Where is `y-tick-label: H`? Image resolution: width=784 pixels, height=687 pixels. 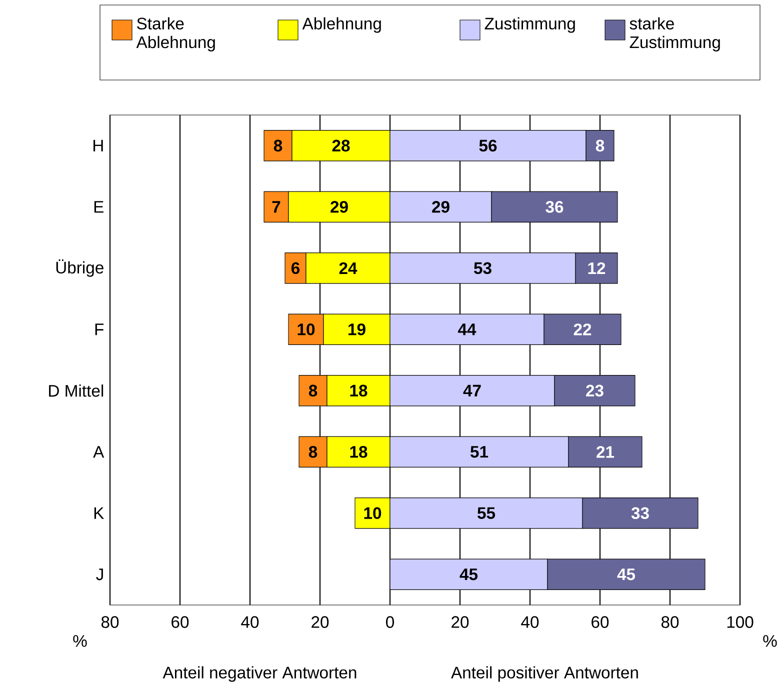
y-tick-label: H is located at coordinates (98, 146).